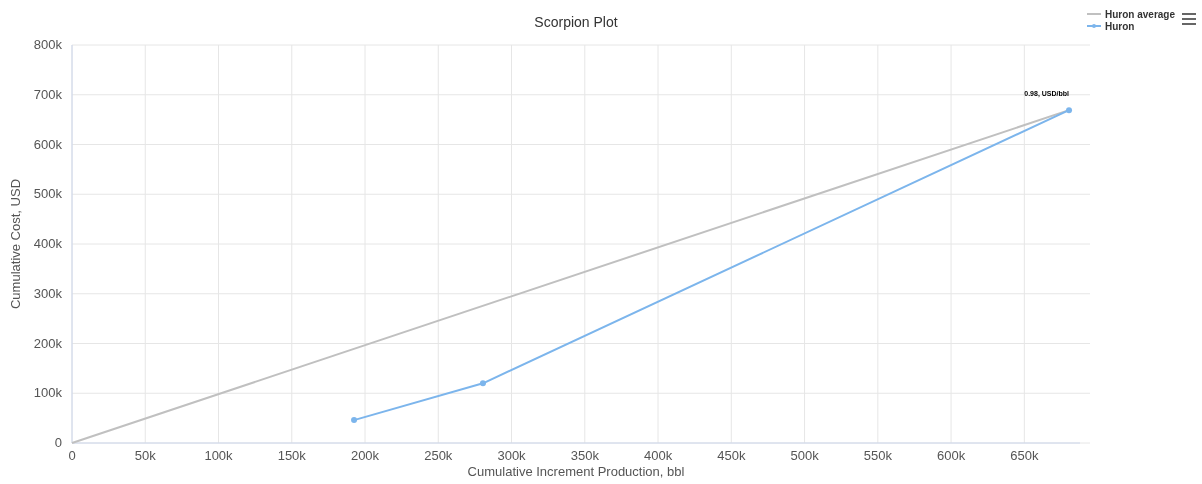 The image size is (1202, 484). What do you see at coordinates (48, 343) in the screenshot?
I see `y-tick-label: 200k` at bounding box center [48, 343].